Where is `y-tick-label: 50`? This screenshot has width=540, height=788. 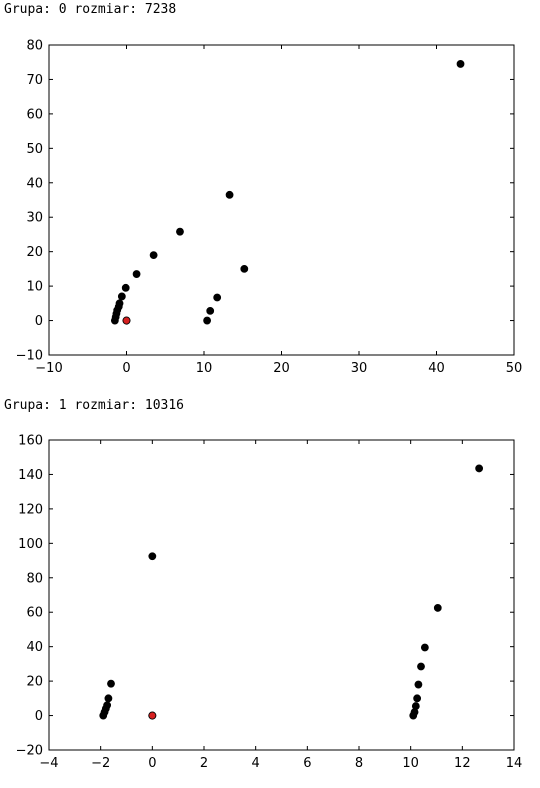
y-tick-label: 50 is located at coordinates (34, 149).